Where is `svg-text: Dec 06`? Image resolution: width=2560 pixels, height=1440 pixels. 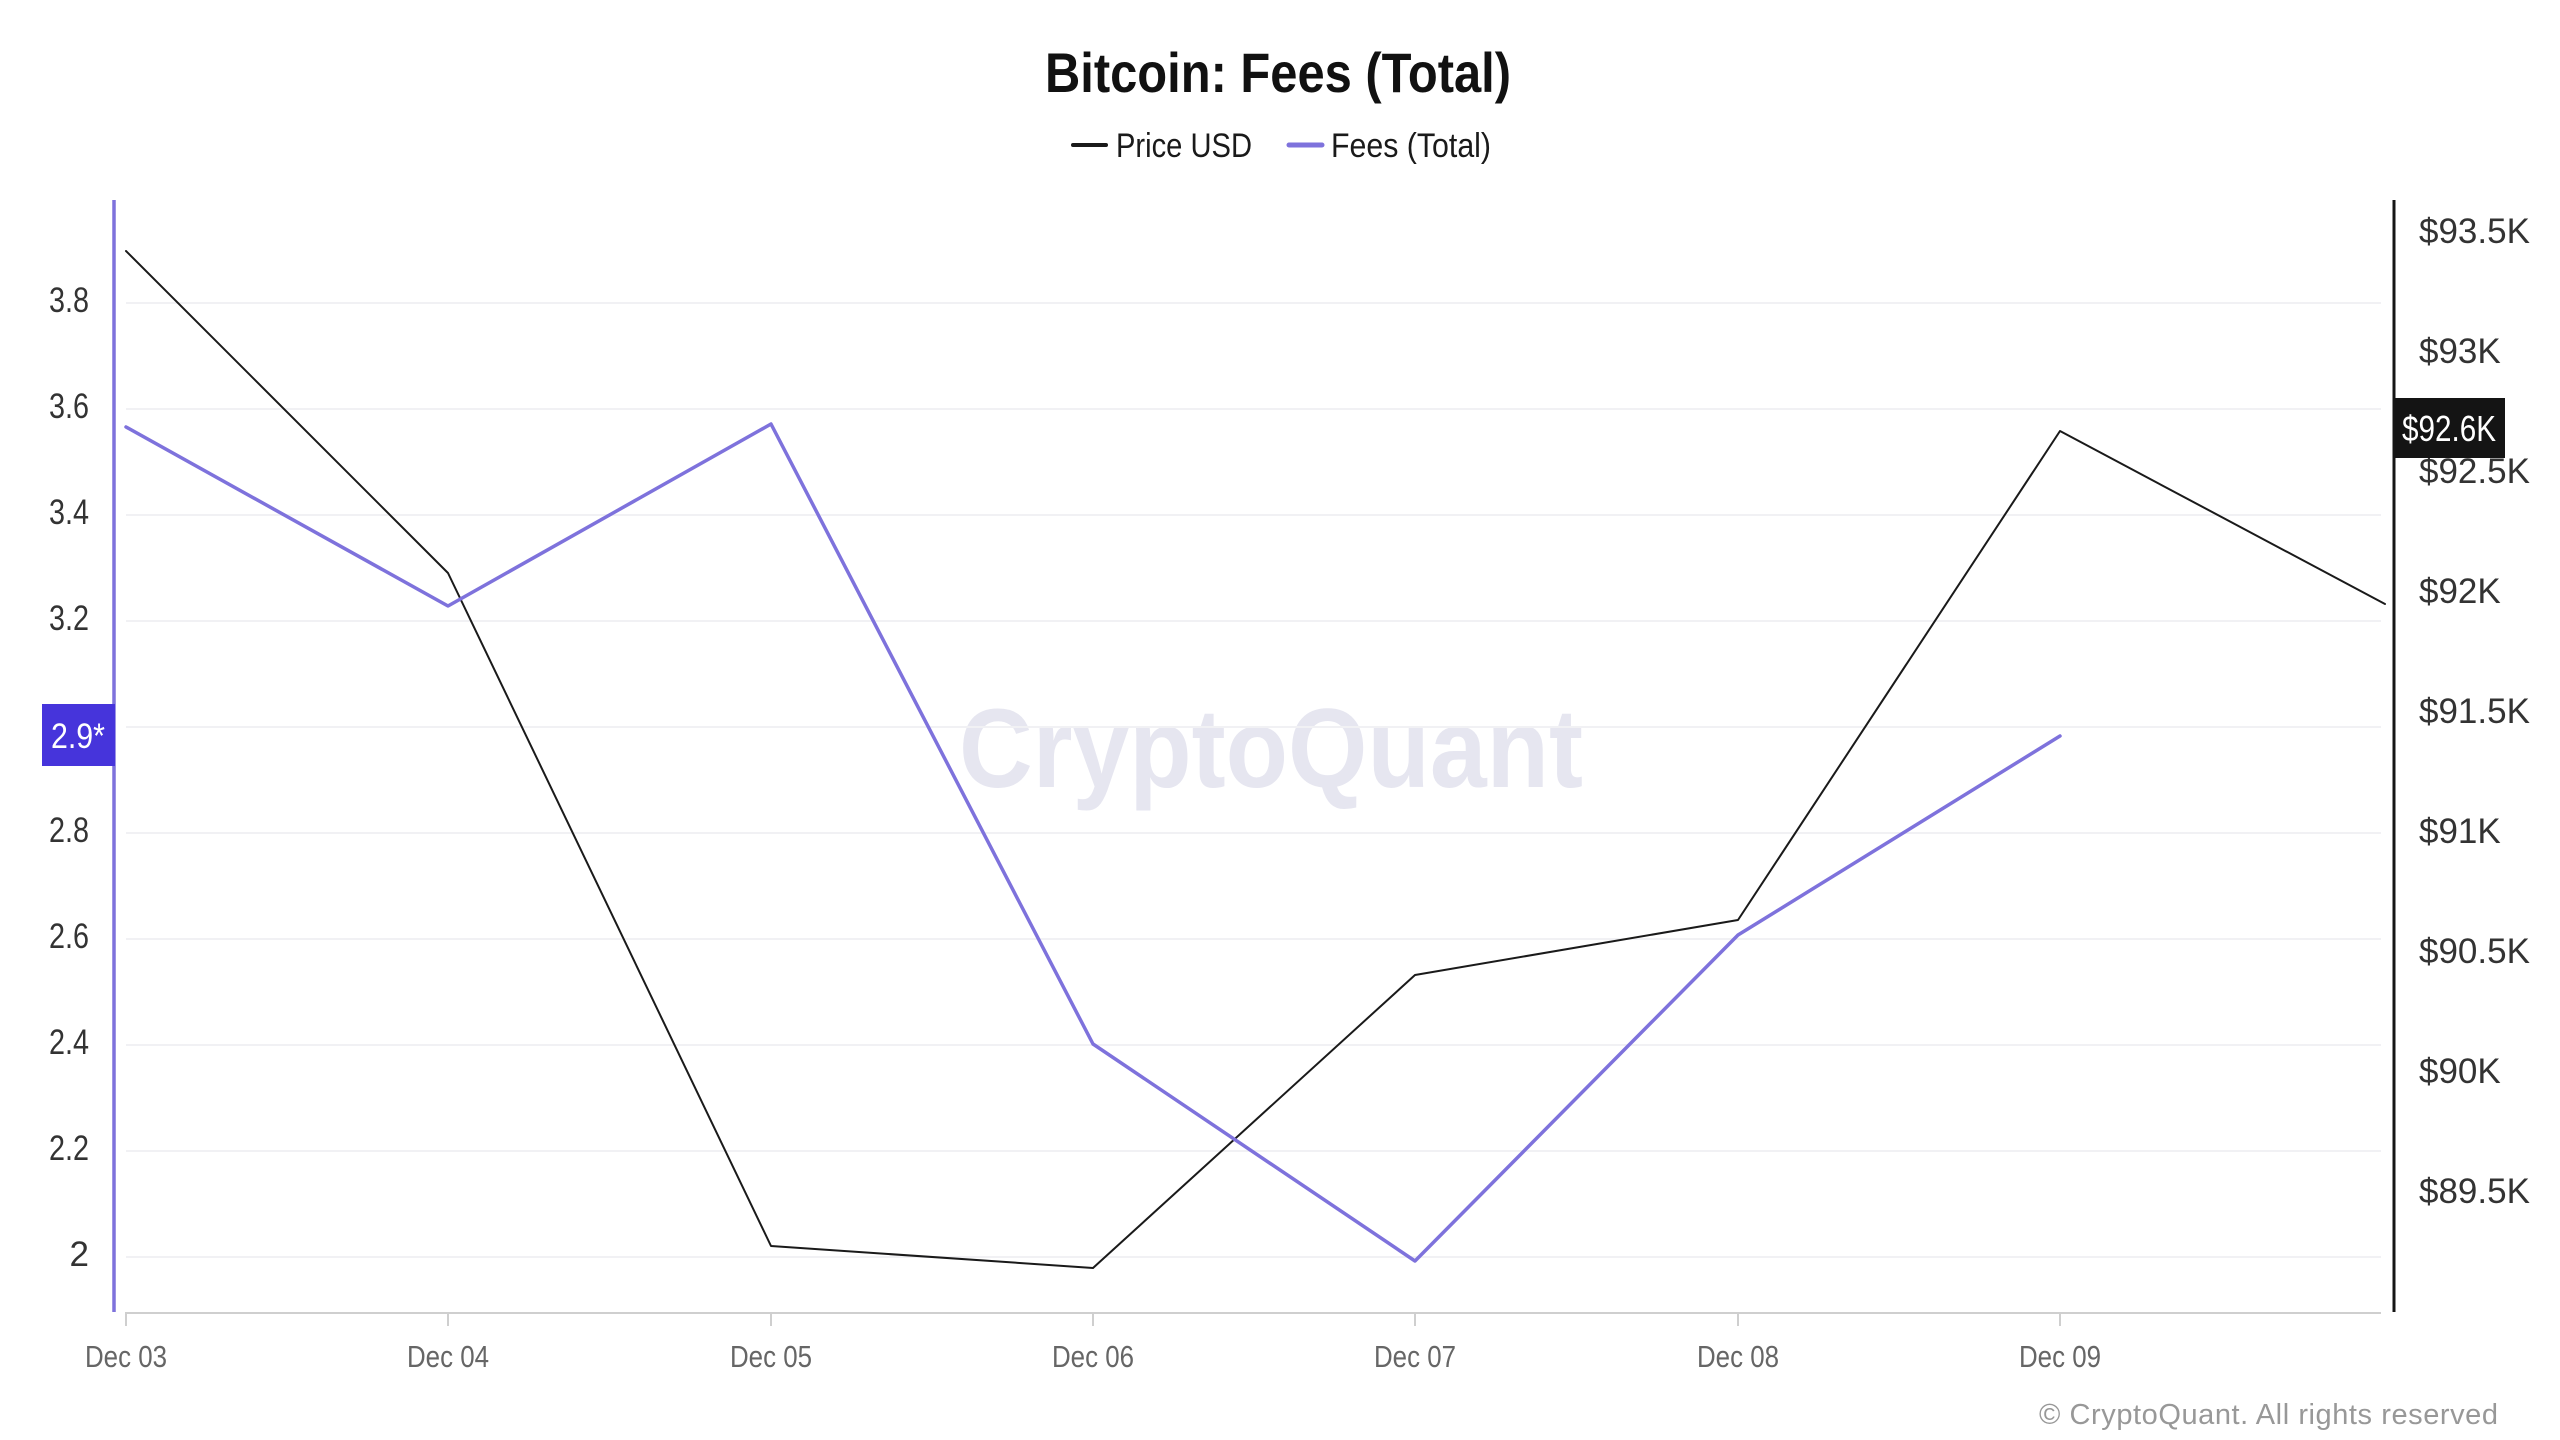
svg-text: Dec 06 is located at coordinates (1093, 1356).